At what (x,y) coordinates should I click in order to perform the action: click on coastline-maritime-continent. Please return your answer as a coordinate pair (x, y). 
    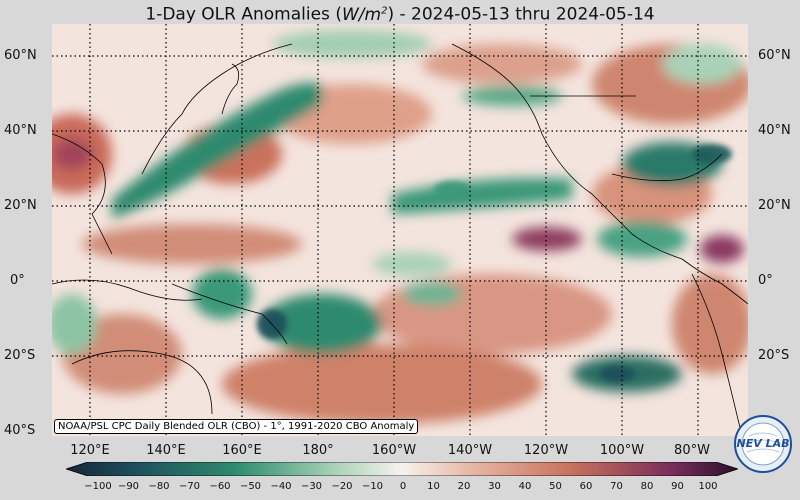
    Looking at the image, I should click on (127, 290).